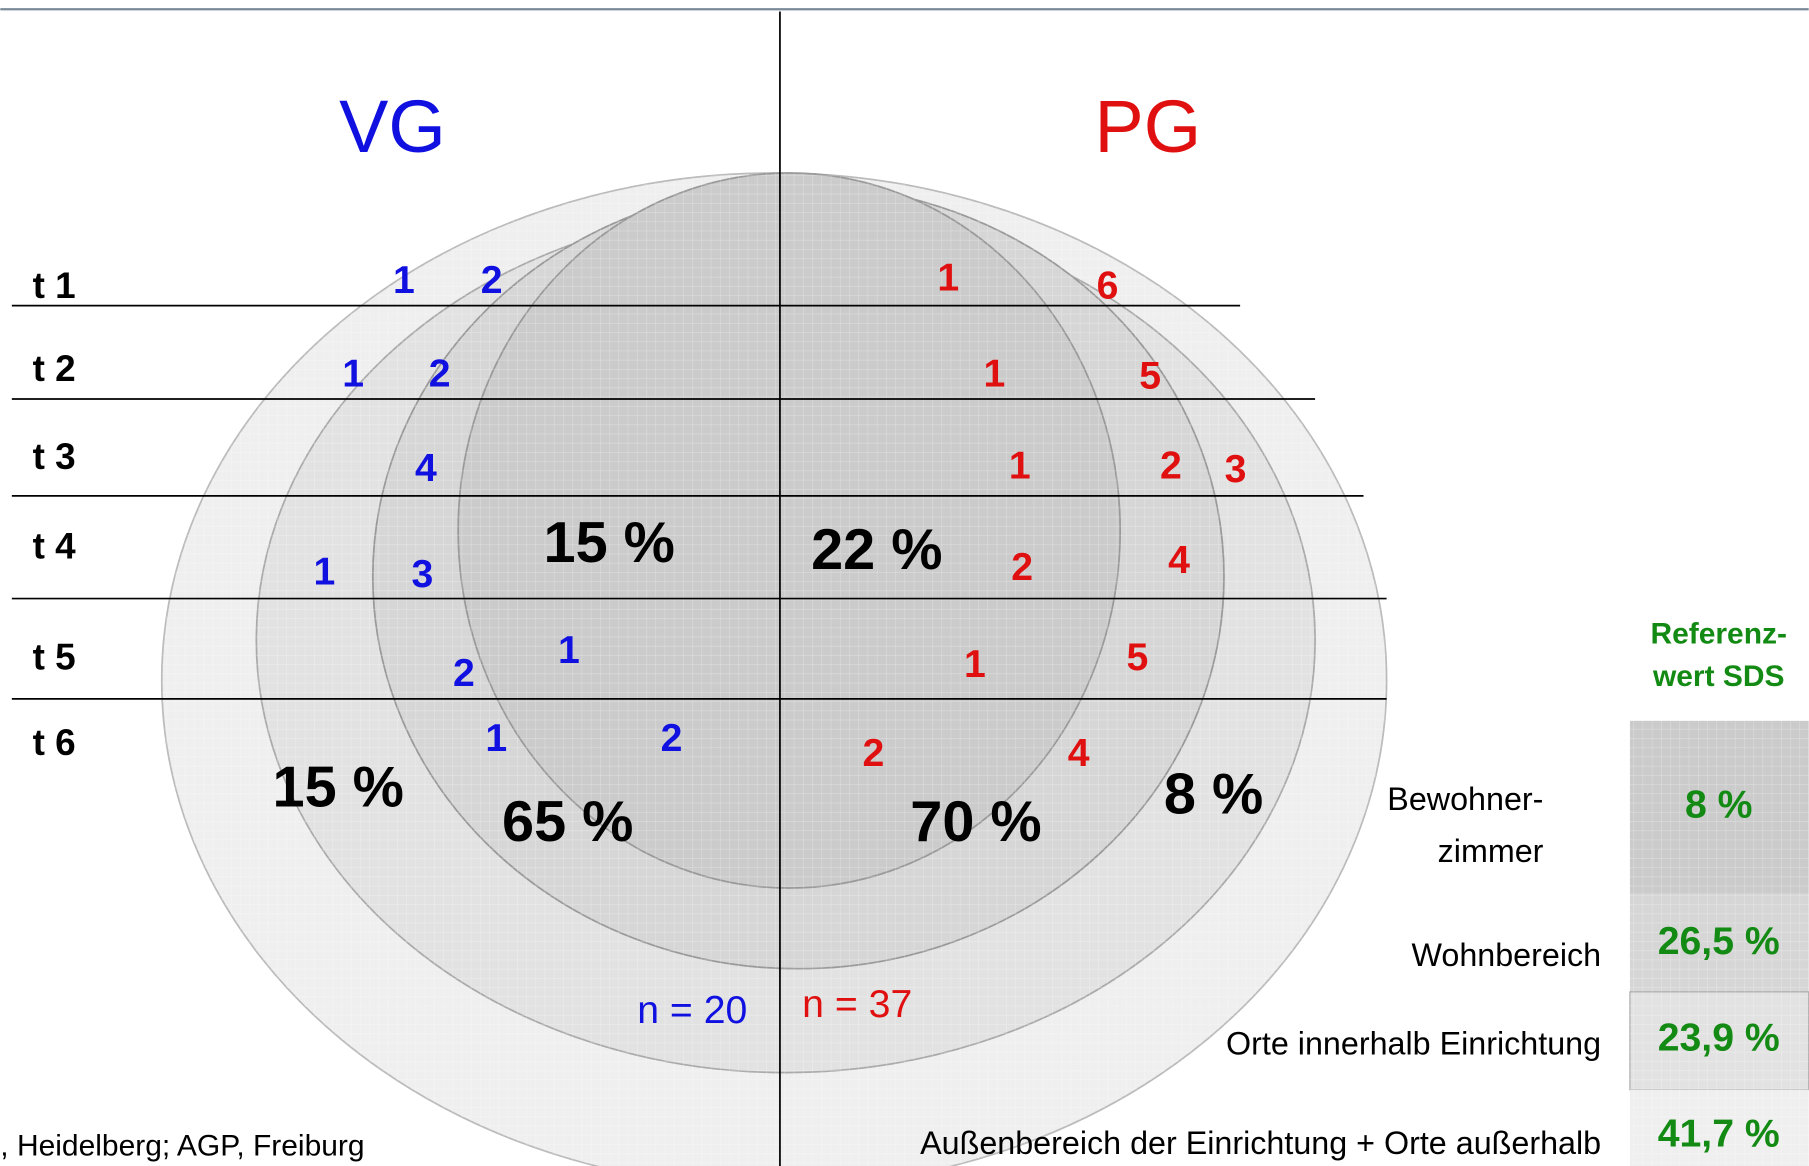 The width and height of the screenshot is (1809, 1166). I want to click on vg-count: 3, so click(423, 574).